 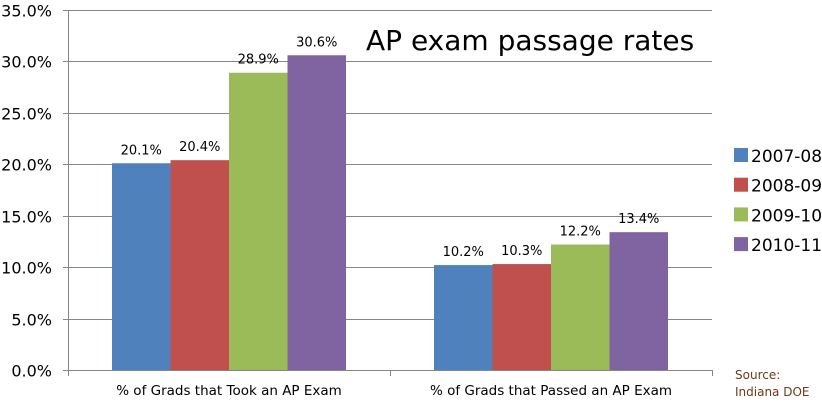 What do you see at coordinates (530, 40) in the screenshot?
I see `chart-title: AP exam passage rates` at bounding box center [530, 40].